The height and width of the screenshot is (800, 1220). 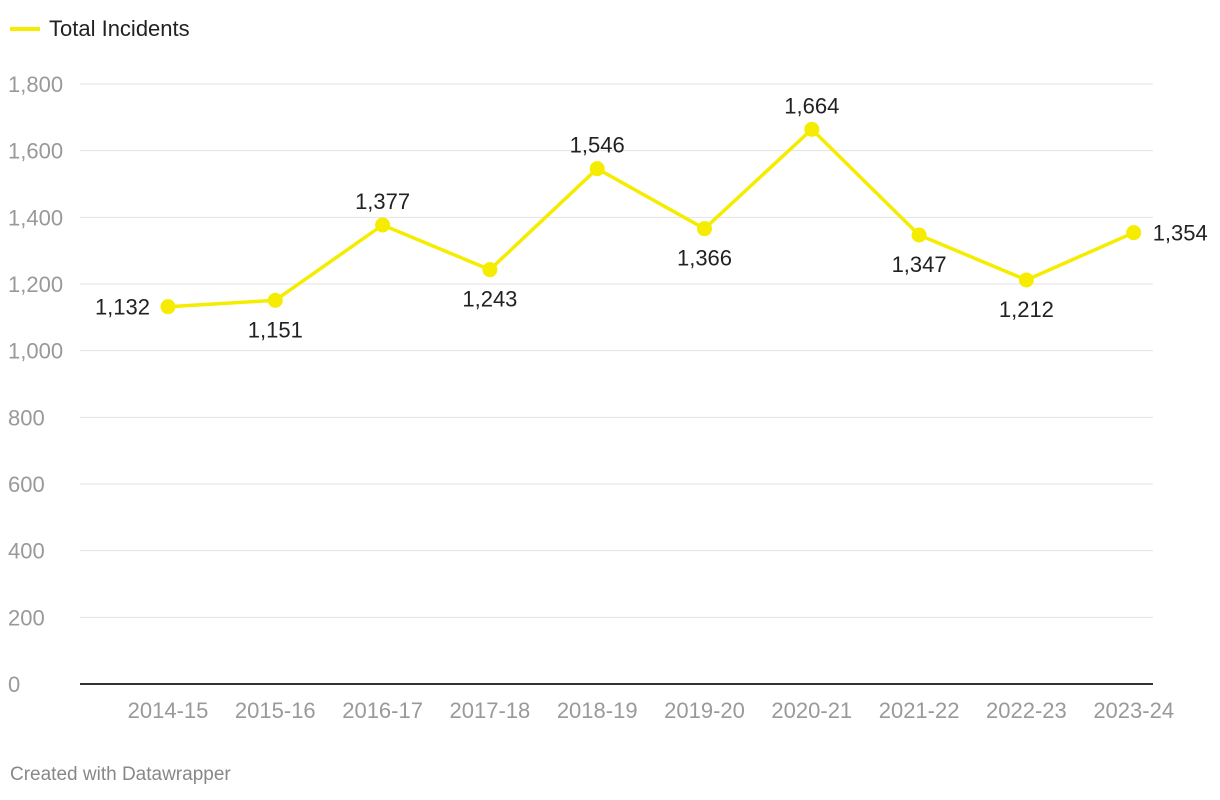 I want to click on y-tick-label: 0, so click(x=14, y=684).